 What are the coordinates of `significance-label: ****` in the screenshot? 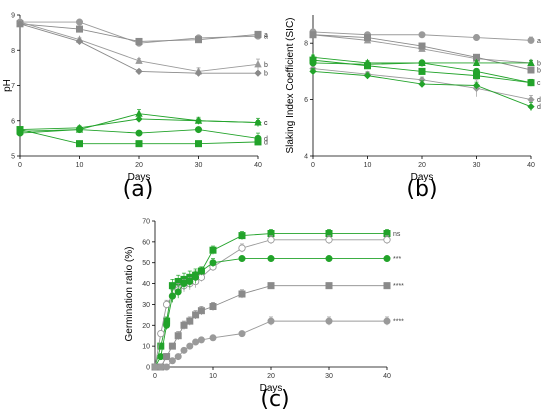 It's located at (398, 286).